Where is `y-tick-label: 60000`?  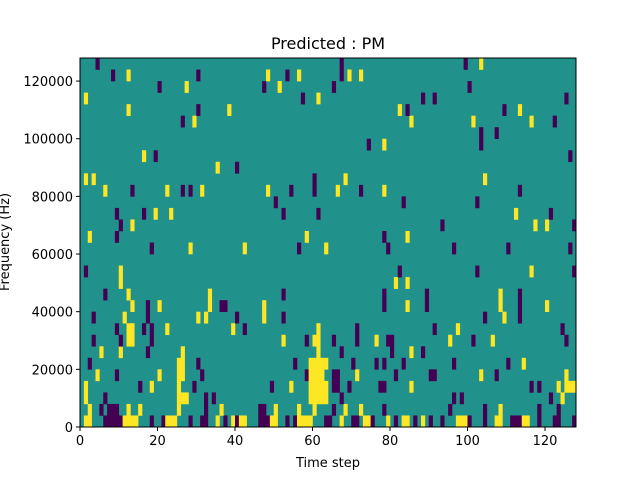
y-tick-label: 60000 is located at coordinates (52, 255).